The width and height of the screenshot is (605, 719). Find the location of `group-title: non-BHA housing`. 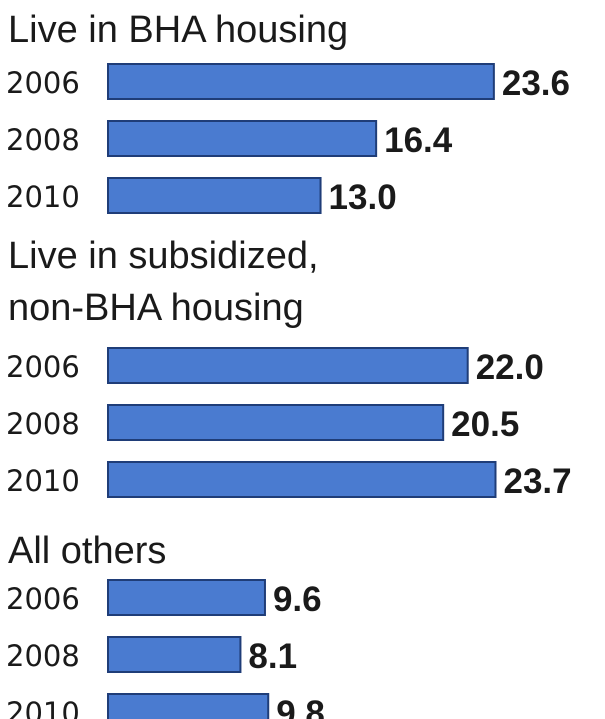

group-title: non-BHA housing is located at coordinates (156, 308).